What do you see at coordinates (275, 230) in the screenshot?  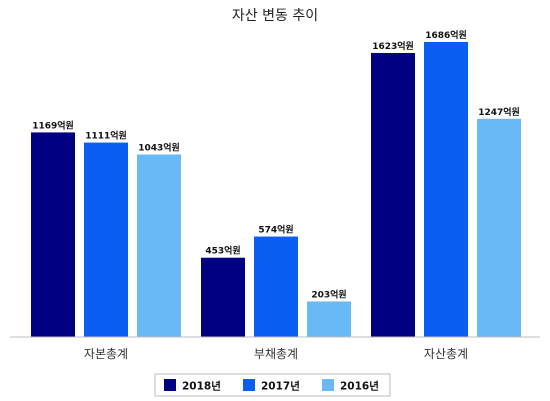 I see `data-label: 574억원` at bounding box center [275, 230].